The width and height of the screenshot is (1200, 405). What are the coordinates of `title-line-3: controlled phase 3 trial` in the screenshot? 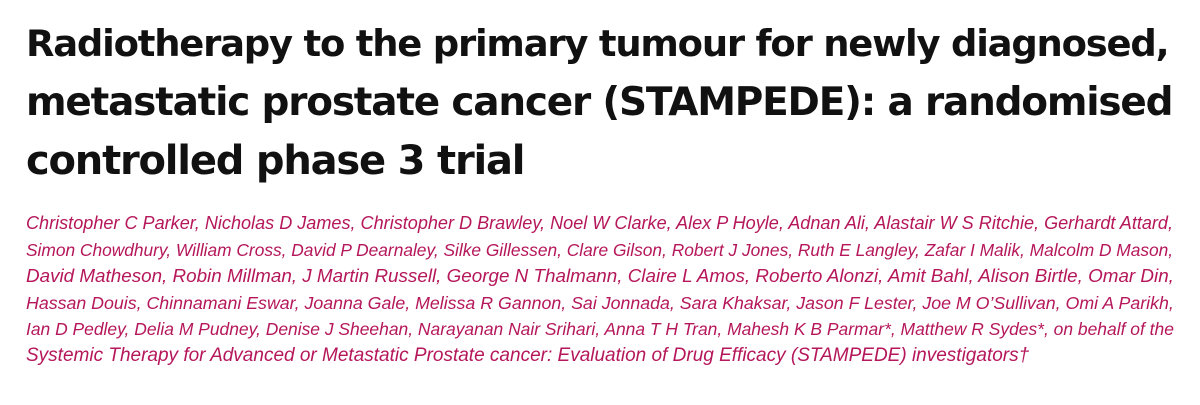 It's located at (275, 161).